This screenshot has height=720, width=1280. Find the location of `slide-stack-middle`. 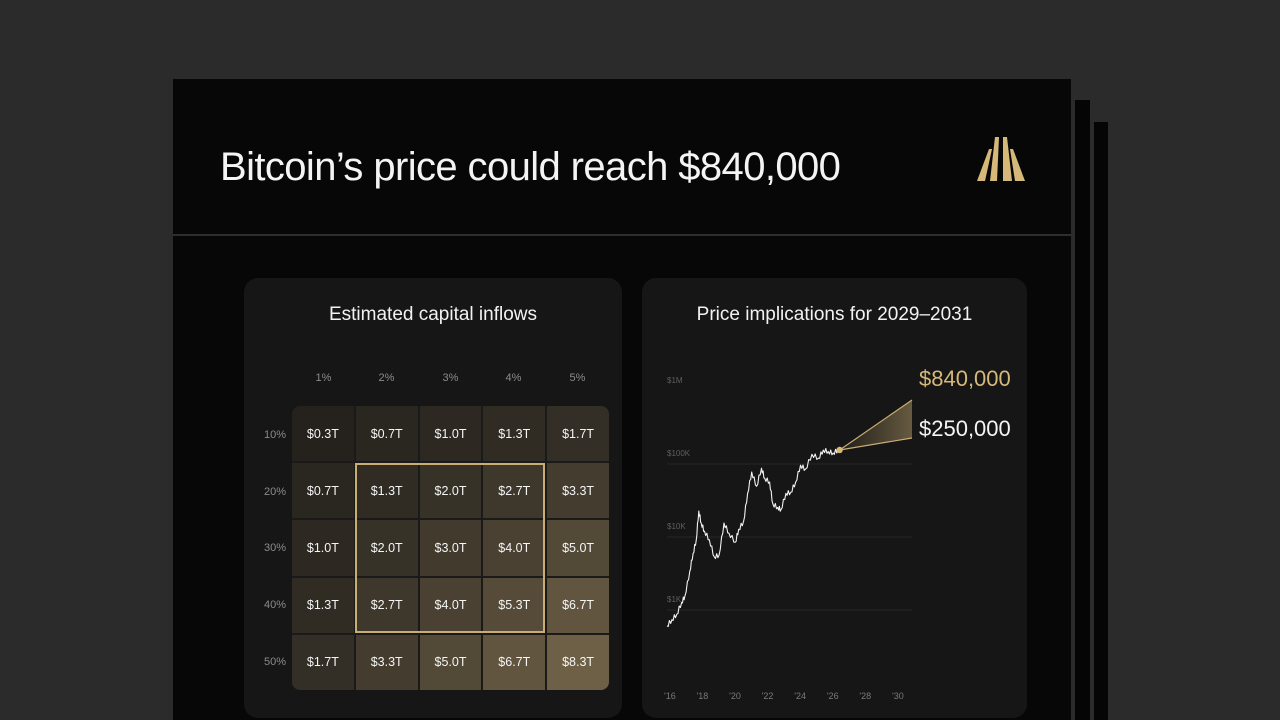

slide-stack-middle is located at coordinates (1081, 410).